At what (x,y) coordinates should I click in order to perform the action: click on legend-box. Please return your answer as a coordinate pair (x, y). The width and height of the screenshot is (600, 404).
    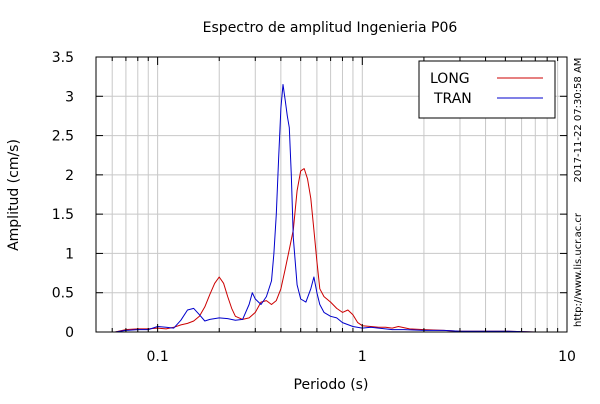
    Looking at the image, I should click on (487, 89).